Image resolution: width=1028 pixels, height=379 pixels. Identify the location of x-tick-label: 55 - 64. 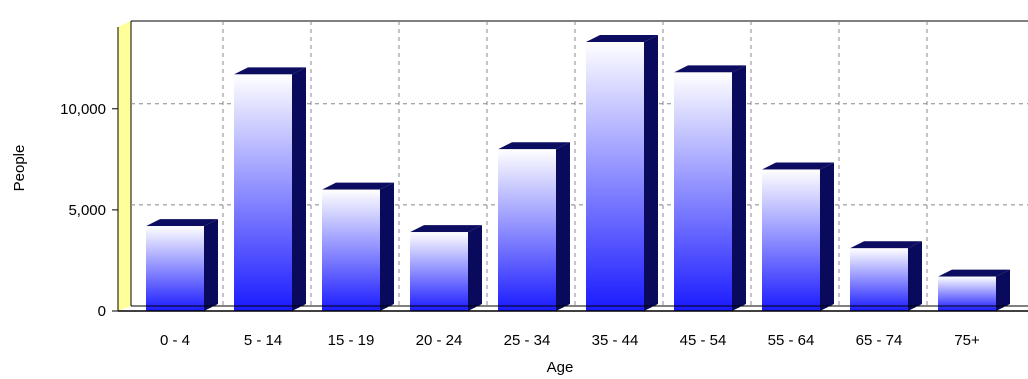
(791, 340).